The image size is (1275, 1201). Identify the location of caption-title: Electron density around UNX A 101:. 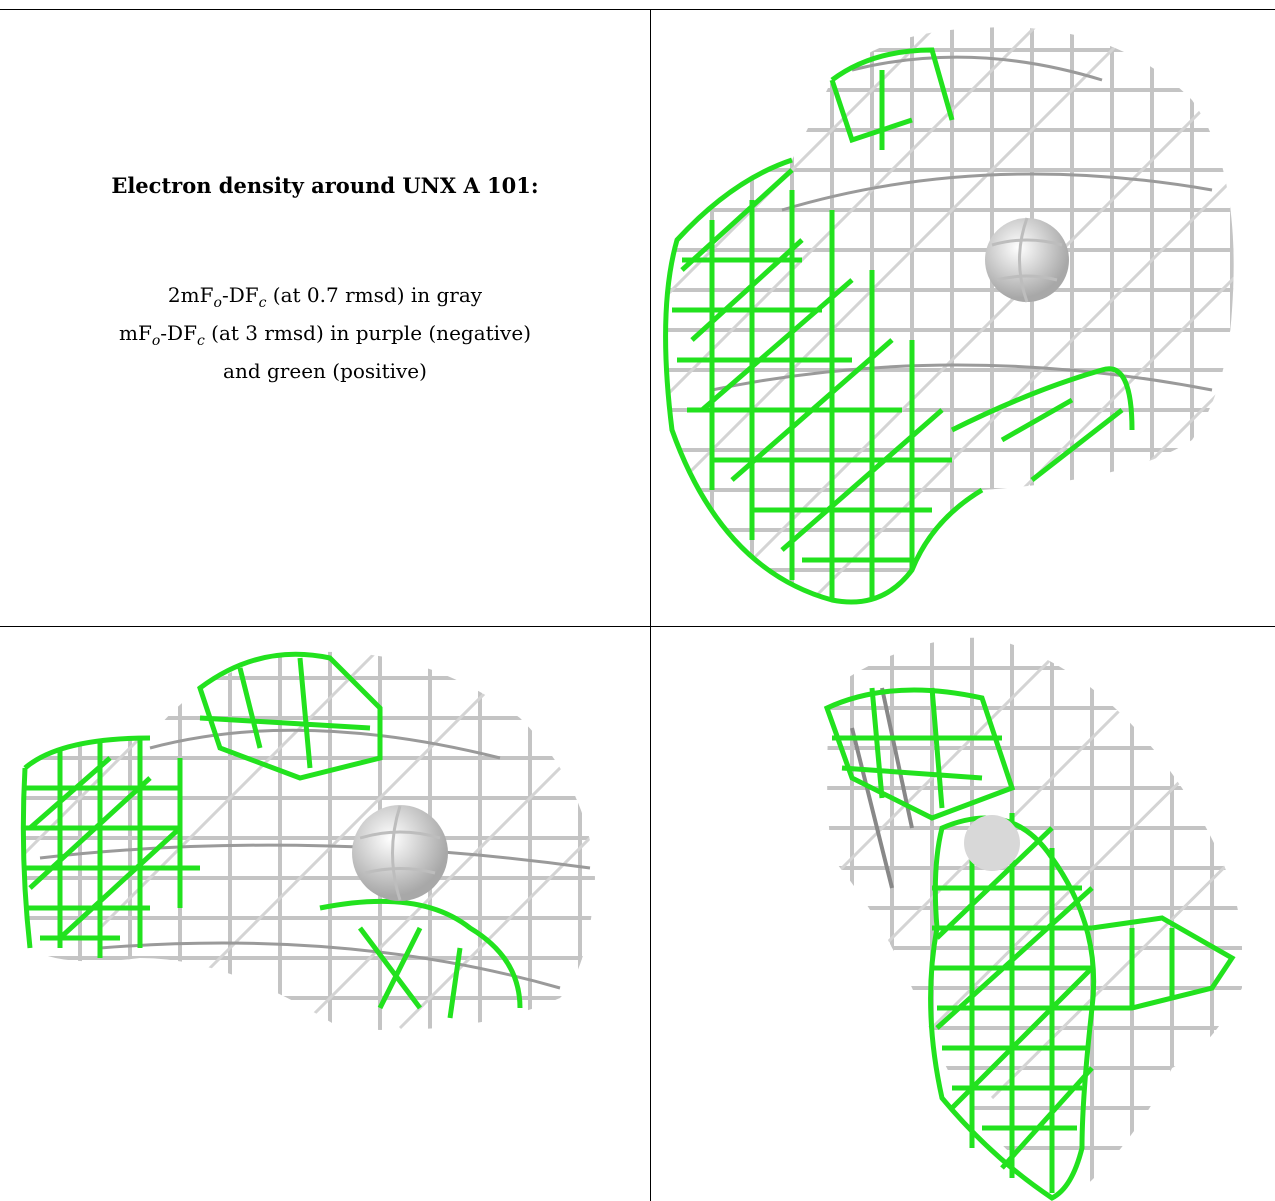
(325, 185).